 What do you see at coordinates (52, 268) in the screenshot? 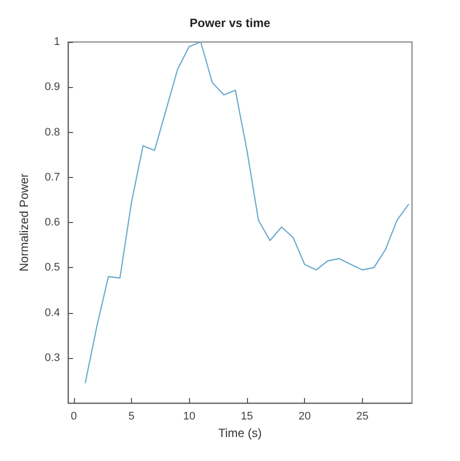
I see `y-tick-label: 0.5` at bounding box center [52, 268].